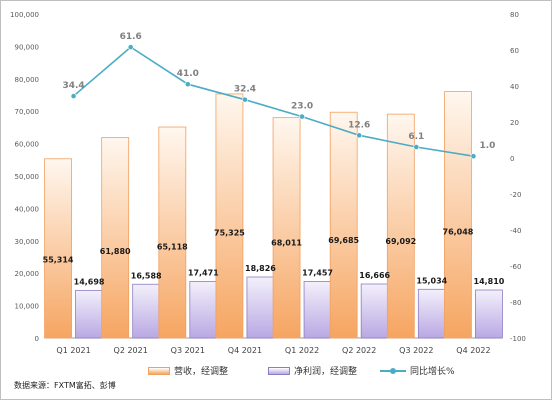 This screenshot has height=402, width=554. What do you see at coordinates (302, 107) in the screenshot?
I see `growth-value-label: 23.0` at bounding box center [302, 107].